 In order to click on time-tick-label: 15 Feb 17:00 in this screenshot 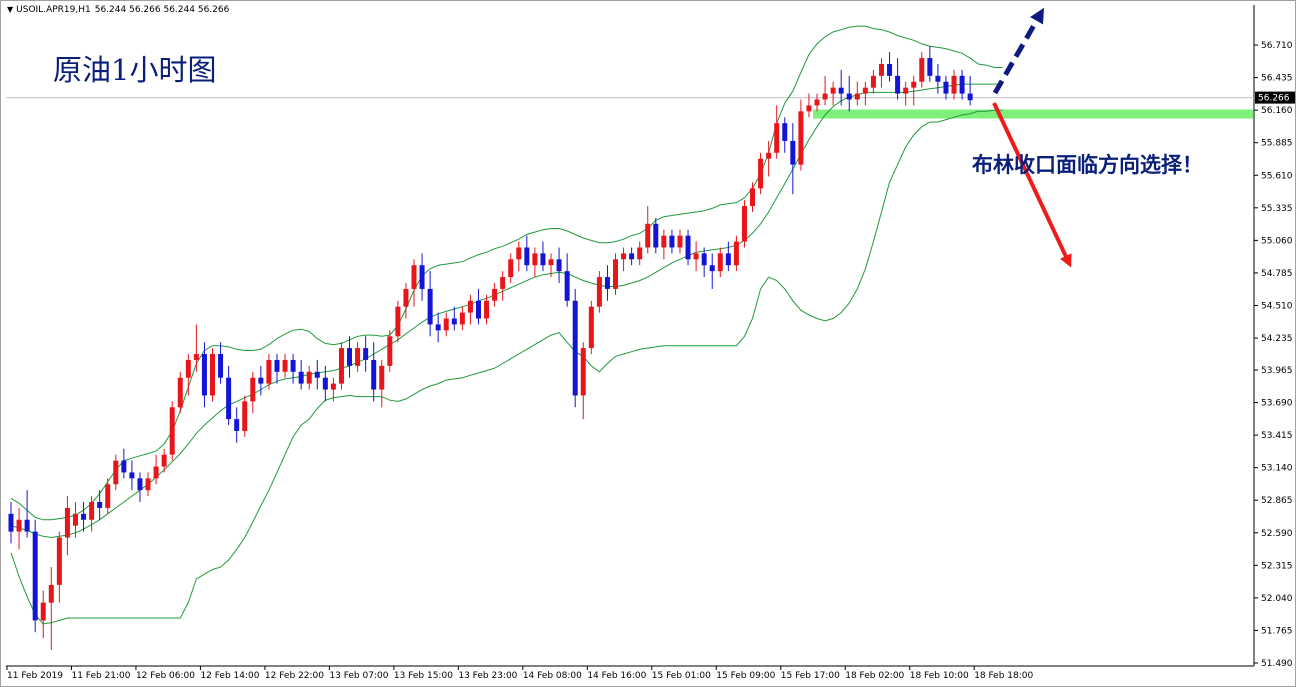, I will do `click(810, 676)`.